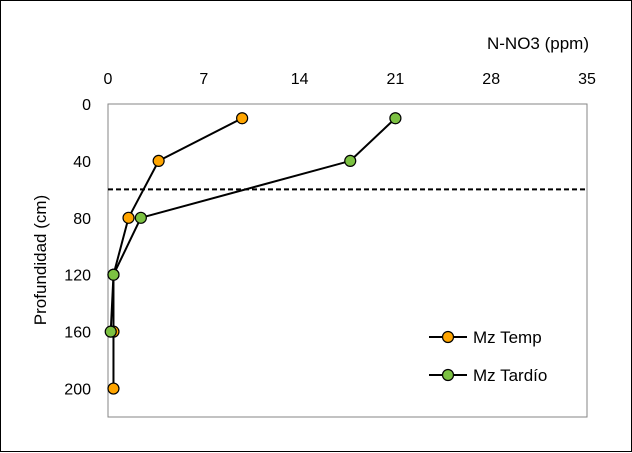 This screenshot has width=632, height=453. Describe the element at coordinates (77, 333) in the screenshot. I see `y-tick-label: 160` at that location.